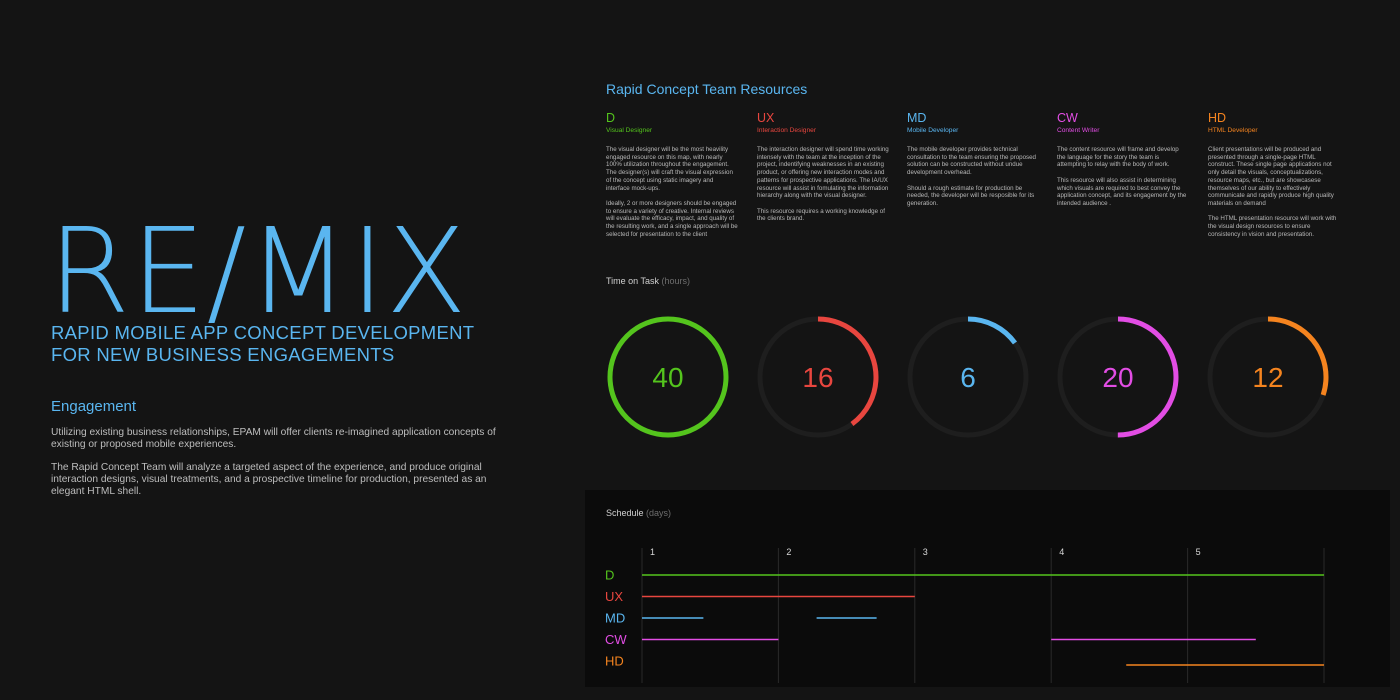 Image resolution: width=1400 pixels, height=700 pixels. What do you see at coordinates (629, 130) in the screenshot?
I see `resource-role: Visual Designer` at bounding box center [629, 130].